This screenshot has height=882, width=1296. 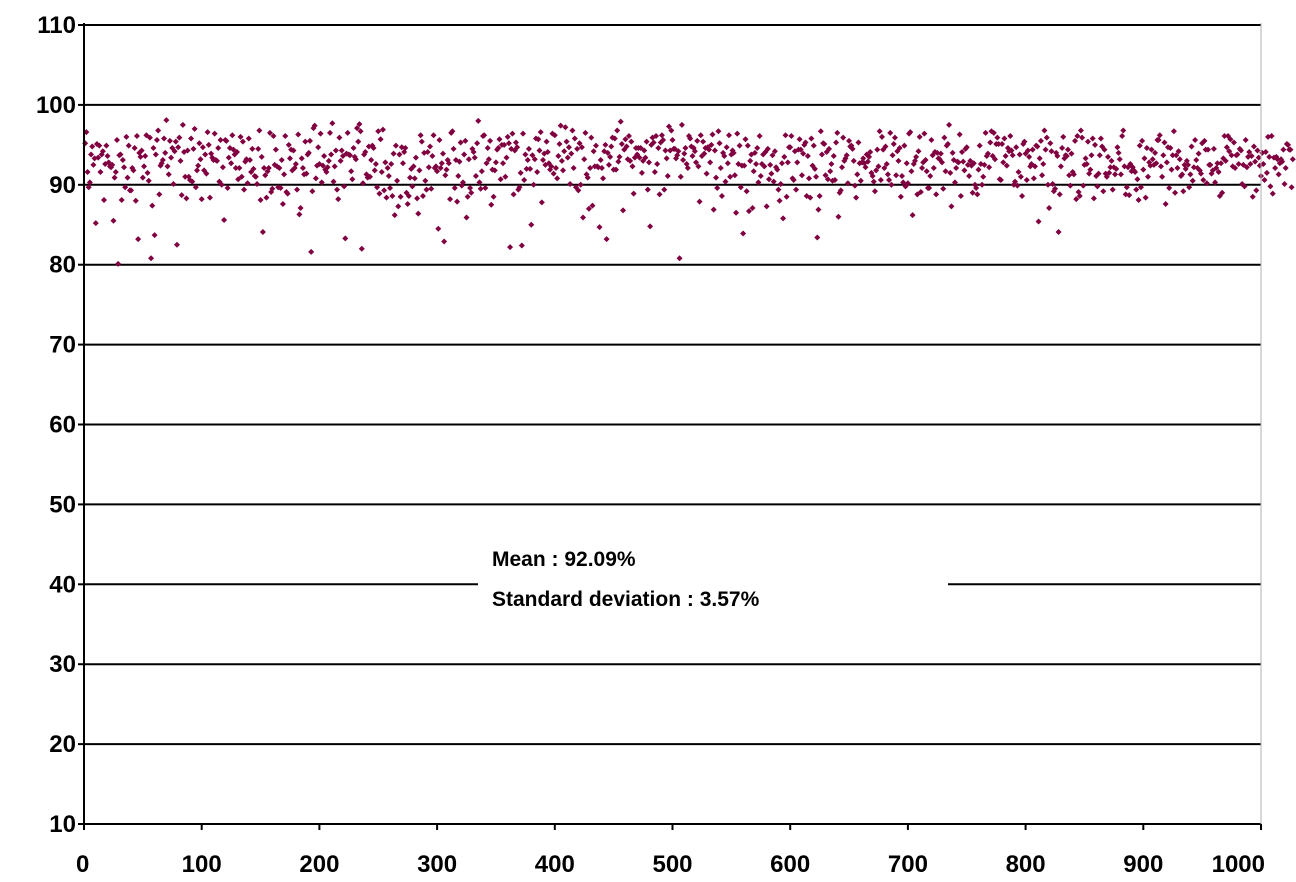 What do you see at coordinates (56, 425) in the screenshot?
I see `y-axis-tick-labels: 10 20 30 40 50 60 70 80 90 100 110` at bounding box center [56, 425].